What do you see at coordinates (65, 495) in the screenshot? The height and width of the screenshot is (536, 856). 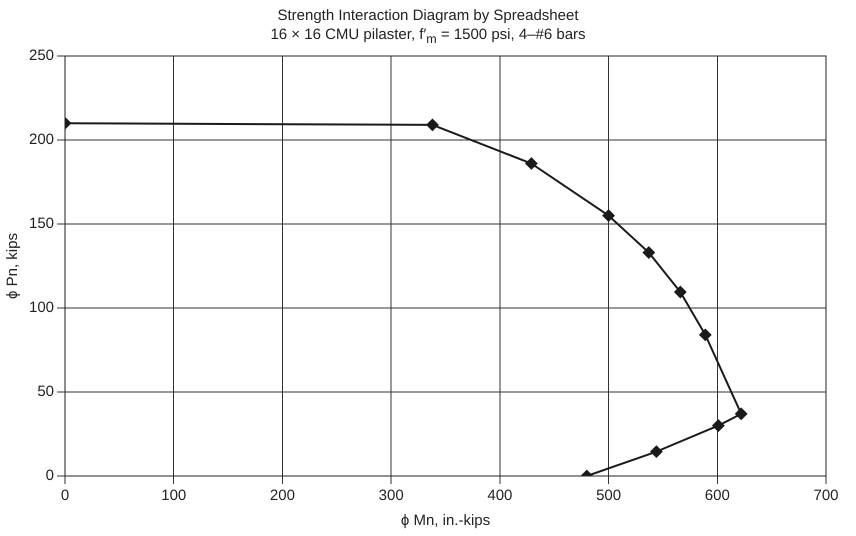 I see `x-tick-label: 0` at bounding box center [65, 495].